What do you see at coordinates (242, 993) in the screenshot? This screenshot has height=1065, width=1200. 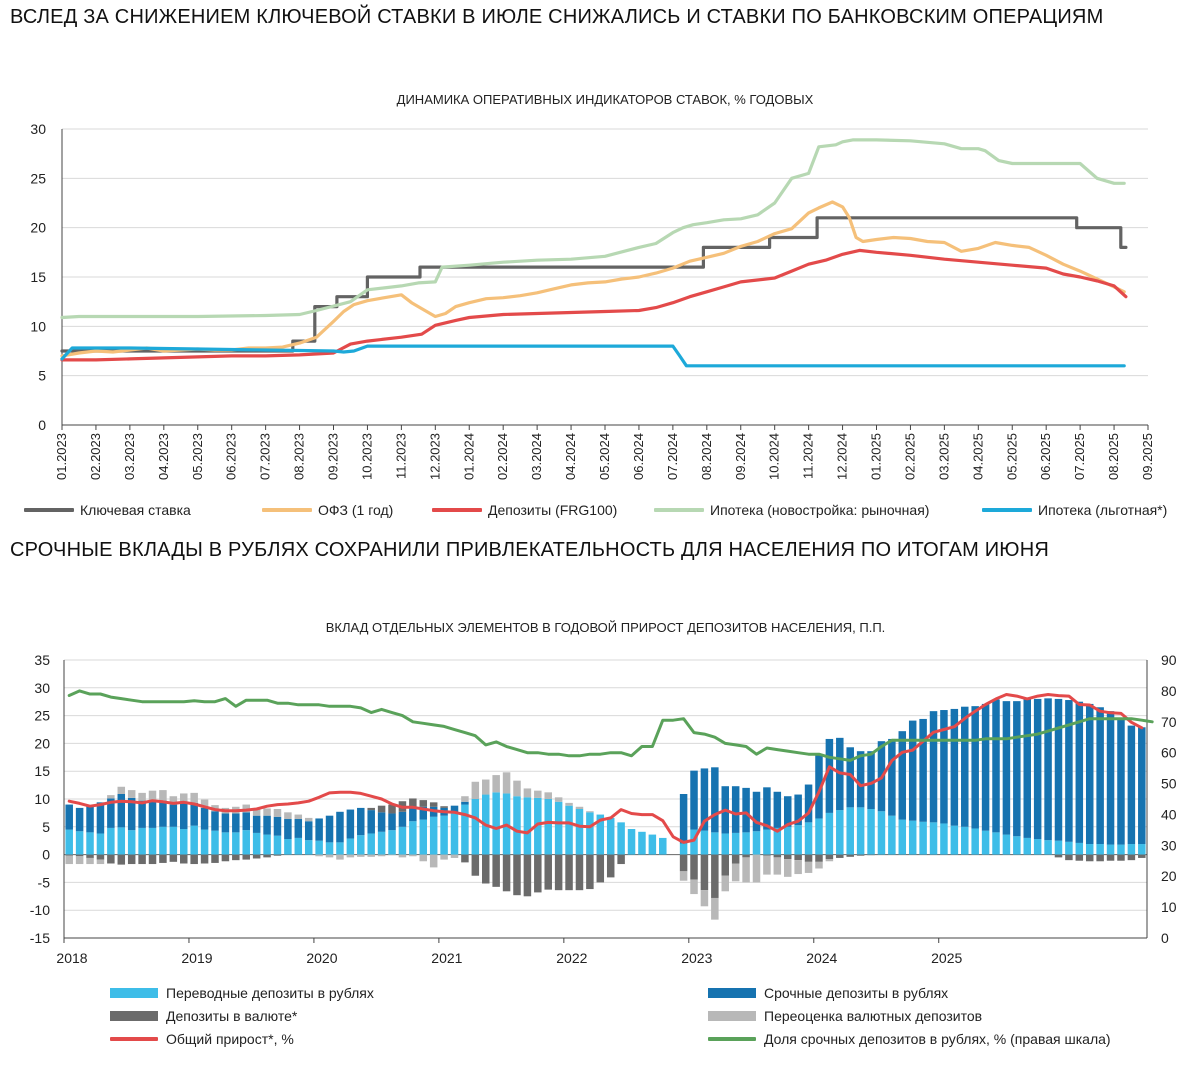 I see `legend-item: Переводные депозиты в рублях` at bounding box center [242, 993].